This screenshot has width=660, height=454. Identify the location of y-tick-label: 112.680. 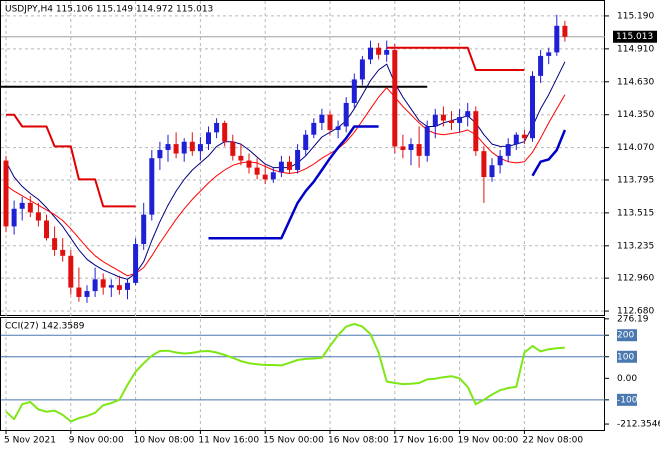
(635, 312).